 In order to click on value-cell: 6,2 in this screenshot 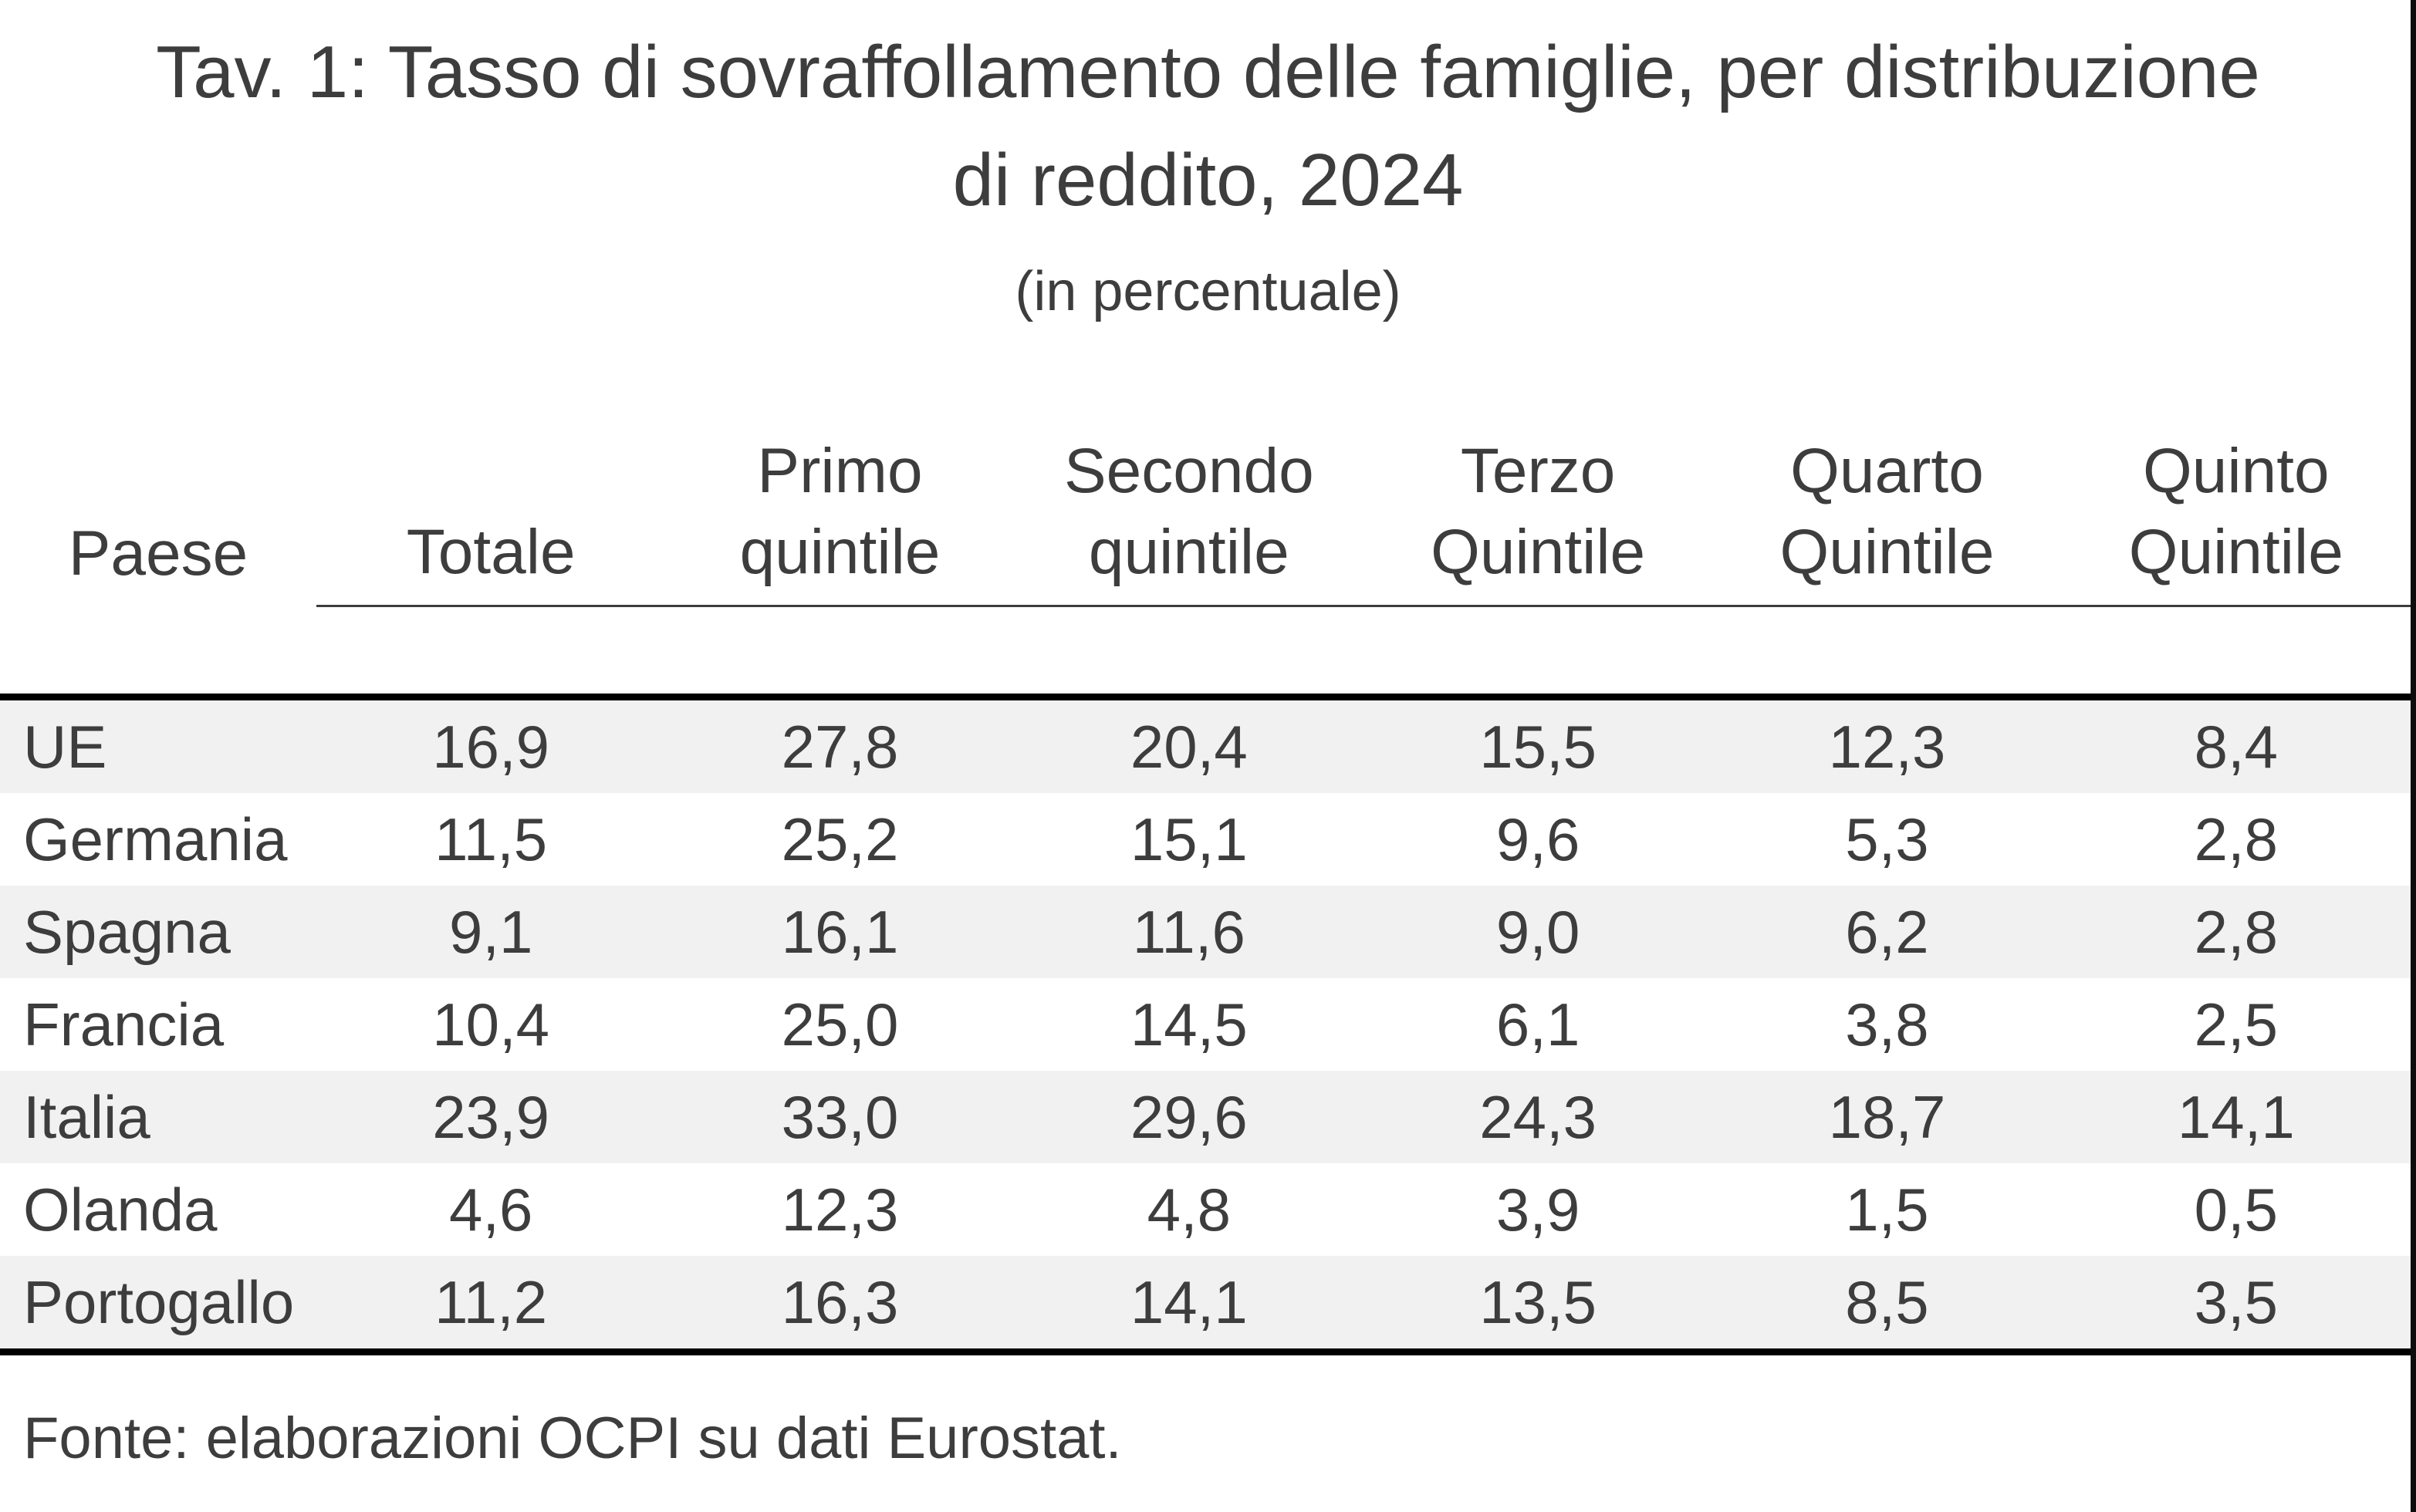, I will do `click(1887, 931)`.